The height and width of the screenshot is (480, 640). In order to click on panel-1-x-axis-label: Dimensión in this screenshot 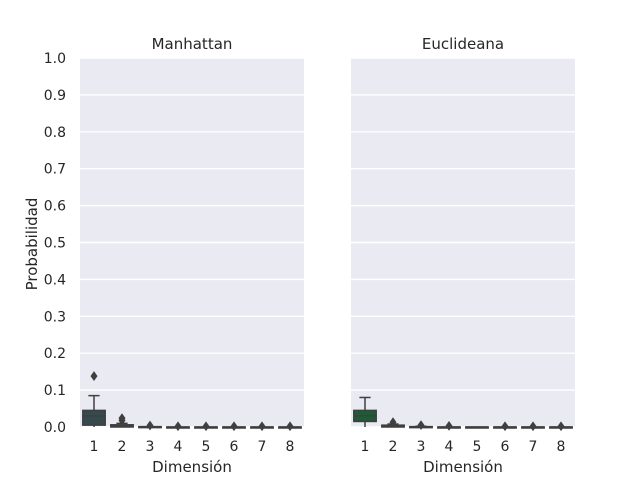, I will do `click(192, 467)`.